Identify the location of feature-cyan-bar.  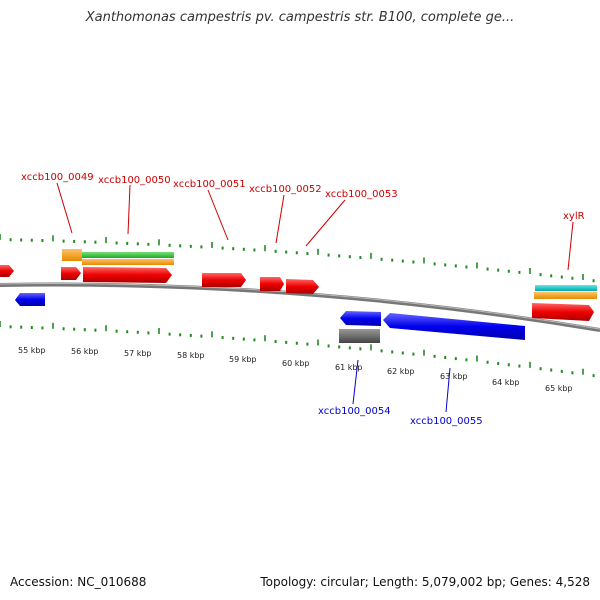
(566, 288).